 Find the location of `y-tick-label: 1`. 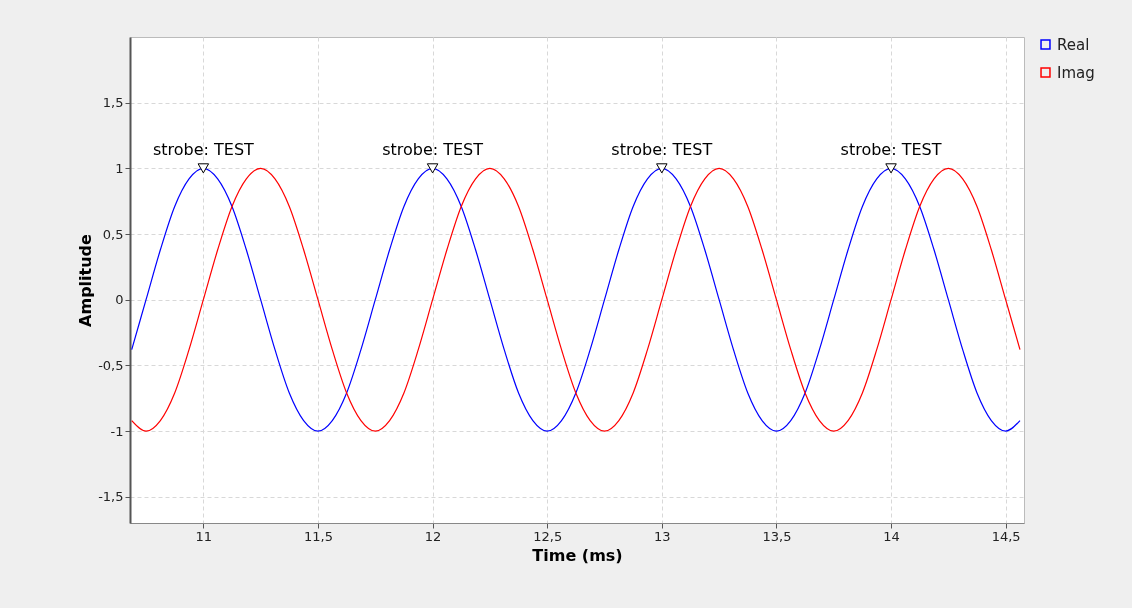

y-tick-label: 1 is located at coordinates (119, 168).